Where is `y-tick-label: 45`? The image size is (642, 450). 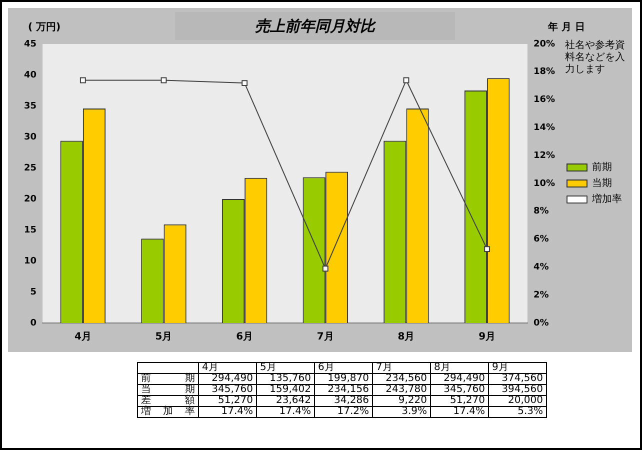
y-tick-label: 45 is located at coordinates (30, 44).